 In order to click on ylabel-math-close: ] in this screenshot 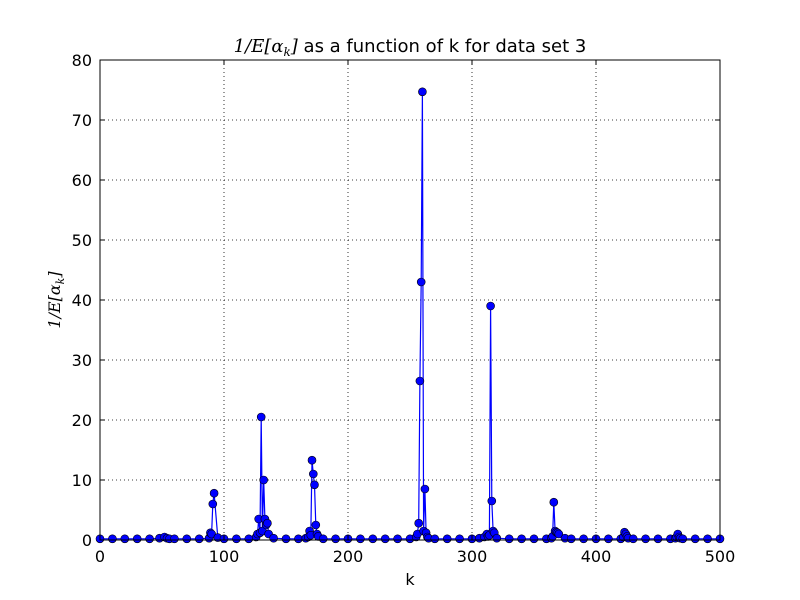, I will do `click(54, 275)`.